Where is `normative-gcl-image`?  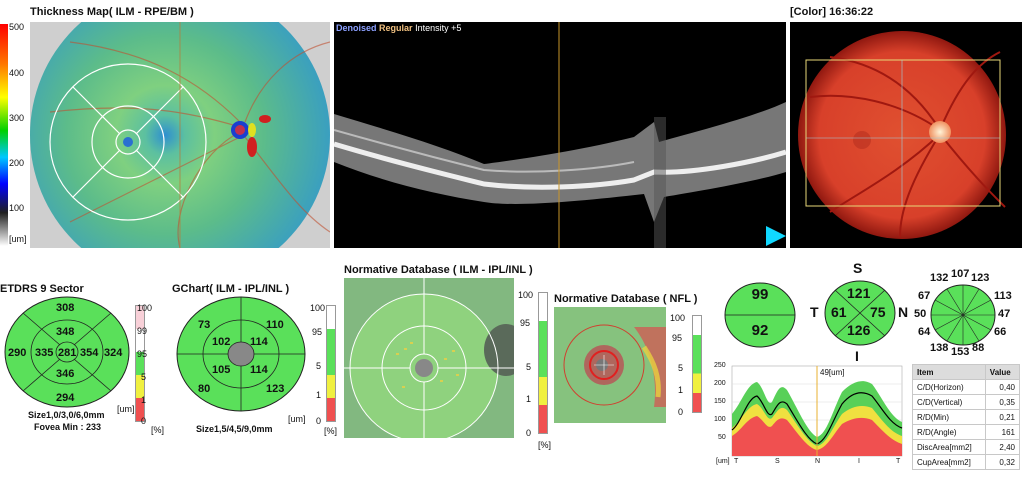
normative-gcl-image is located at coordinates (429, 358).